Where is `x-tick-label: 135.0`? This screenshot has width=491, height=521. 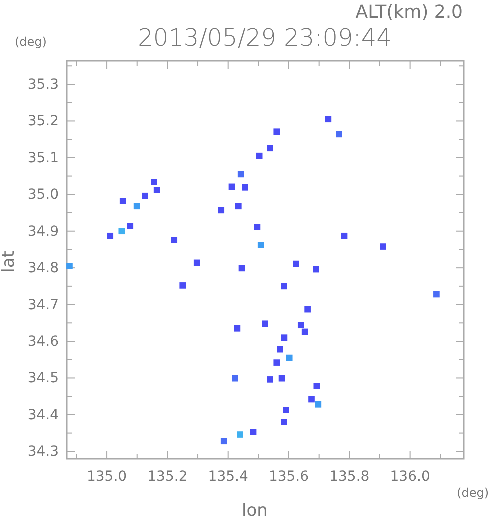
x-tick-label: 135.0 is located at coordinates (107, 476).